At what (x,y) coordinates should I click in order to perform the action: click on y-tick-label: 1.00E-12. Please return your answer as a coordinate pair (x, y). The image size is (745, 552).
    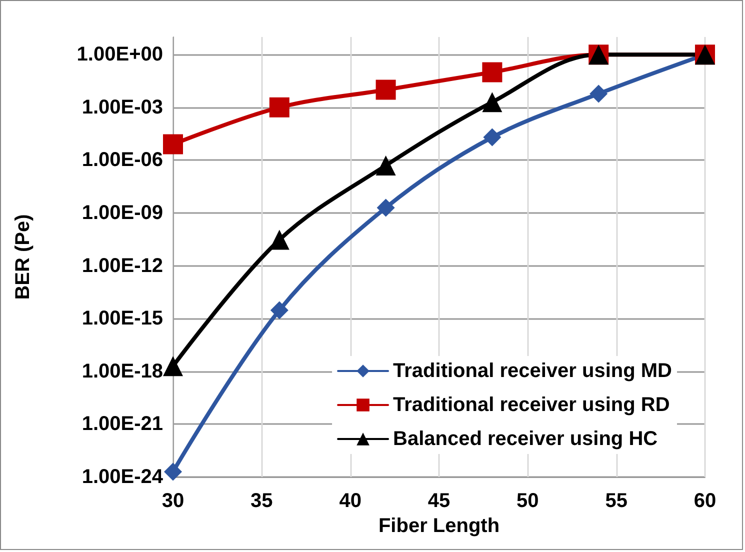
    Looking at the image, I should click on (122, 265).